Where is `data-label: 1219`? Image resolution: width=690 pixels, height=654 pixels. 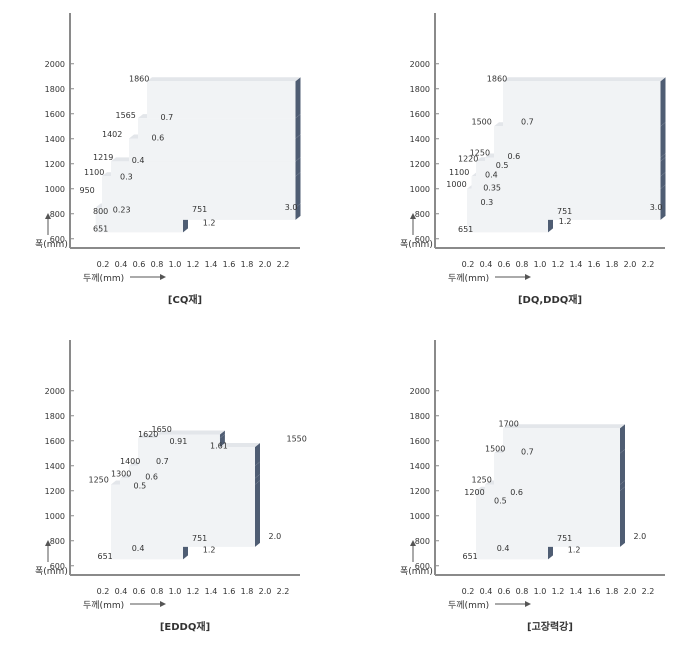 data-label: 1219 is located at coordinates (103, 157).